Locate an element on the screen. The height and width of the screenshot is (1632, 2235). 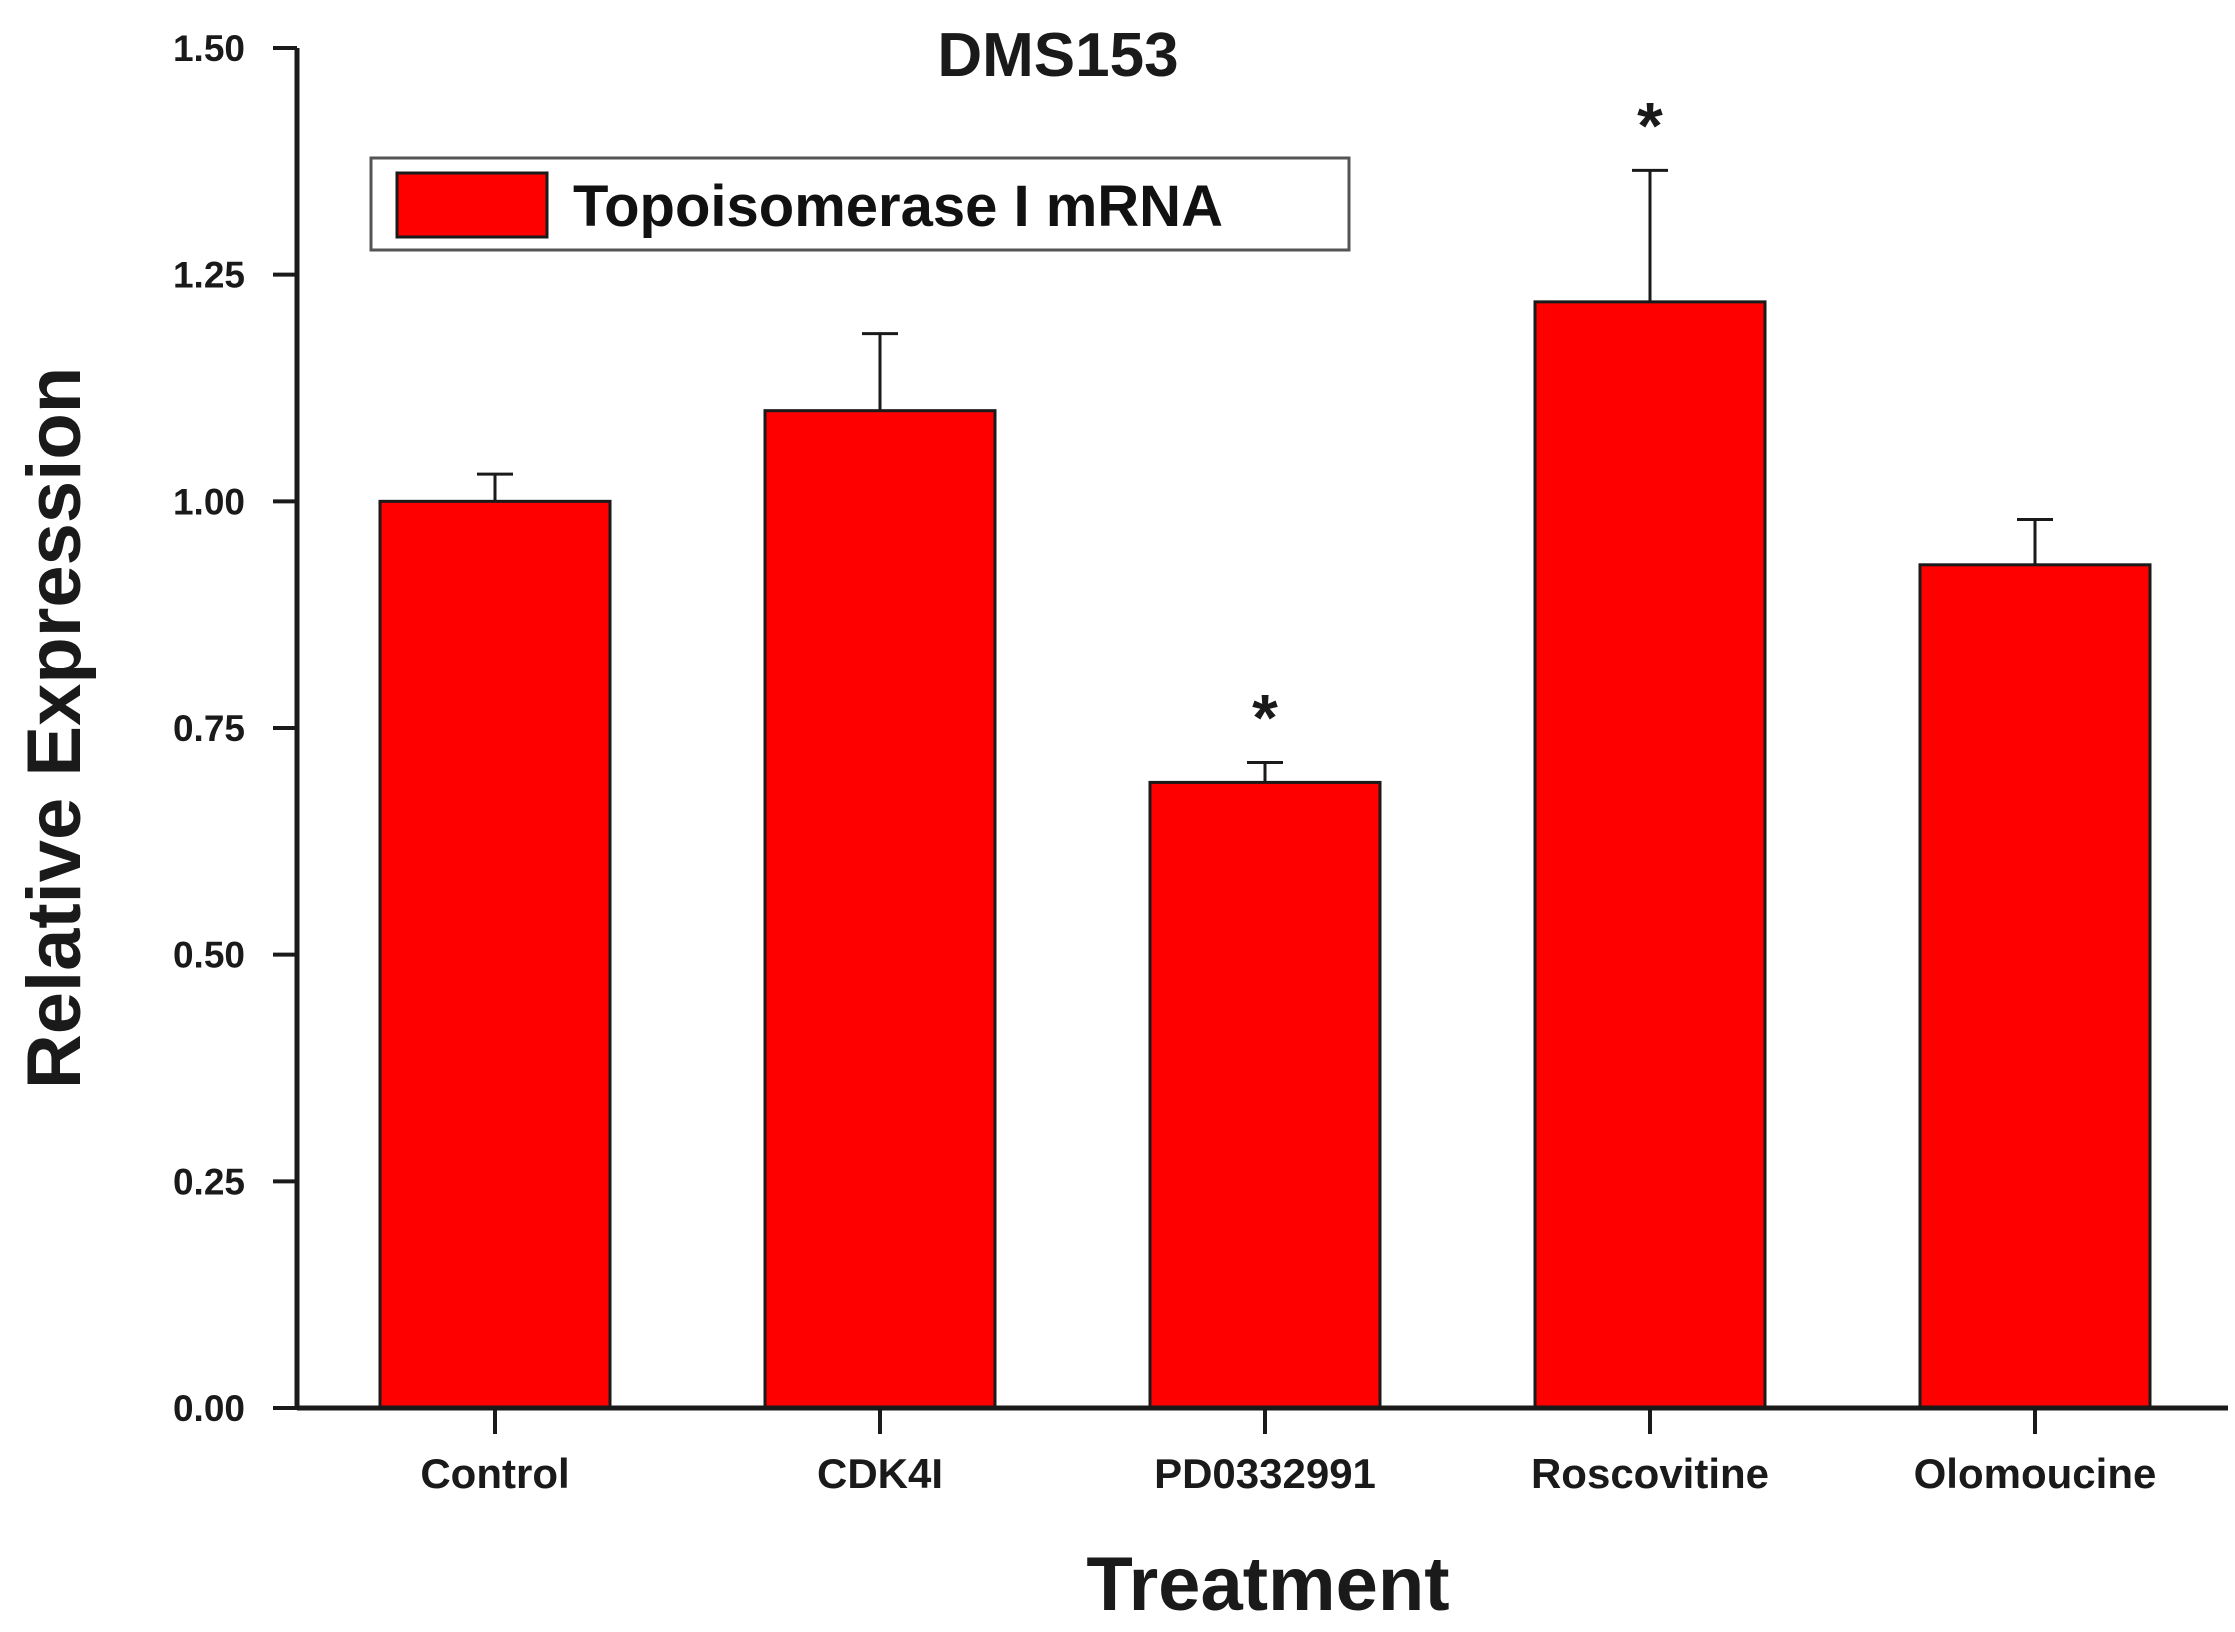
y-axis-ticks: 0.00 0.25 0.50 0.75 1.00 1.25 1.50 is located at coordinates (235, 728).